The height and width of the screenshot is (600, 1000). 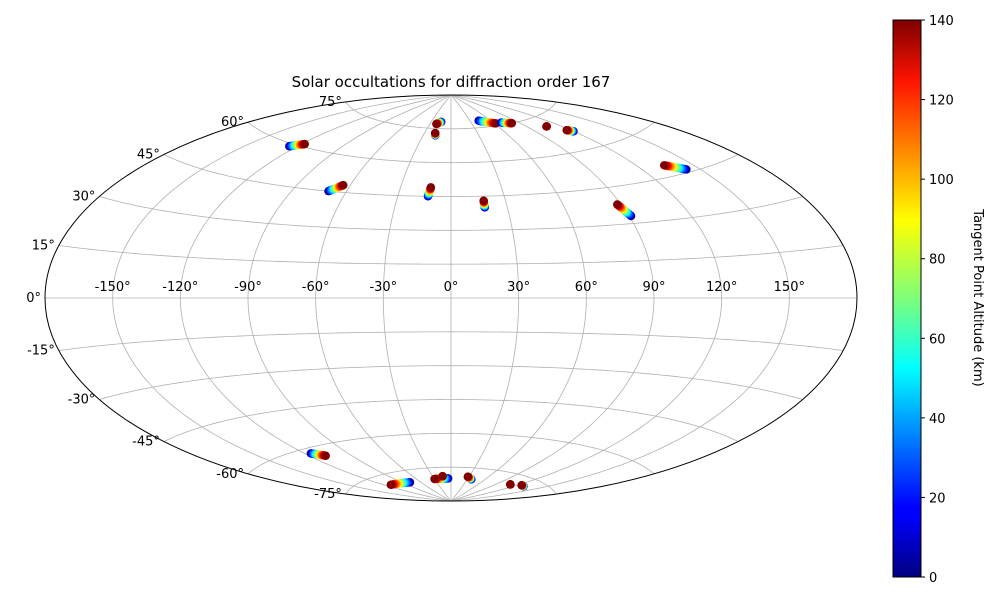 What do you see at coordinates (941, 21) in the screenshot?
I see `colorbar-tick-label: 140` at bounding box center [941, 21].